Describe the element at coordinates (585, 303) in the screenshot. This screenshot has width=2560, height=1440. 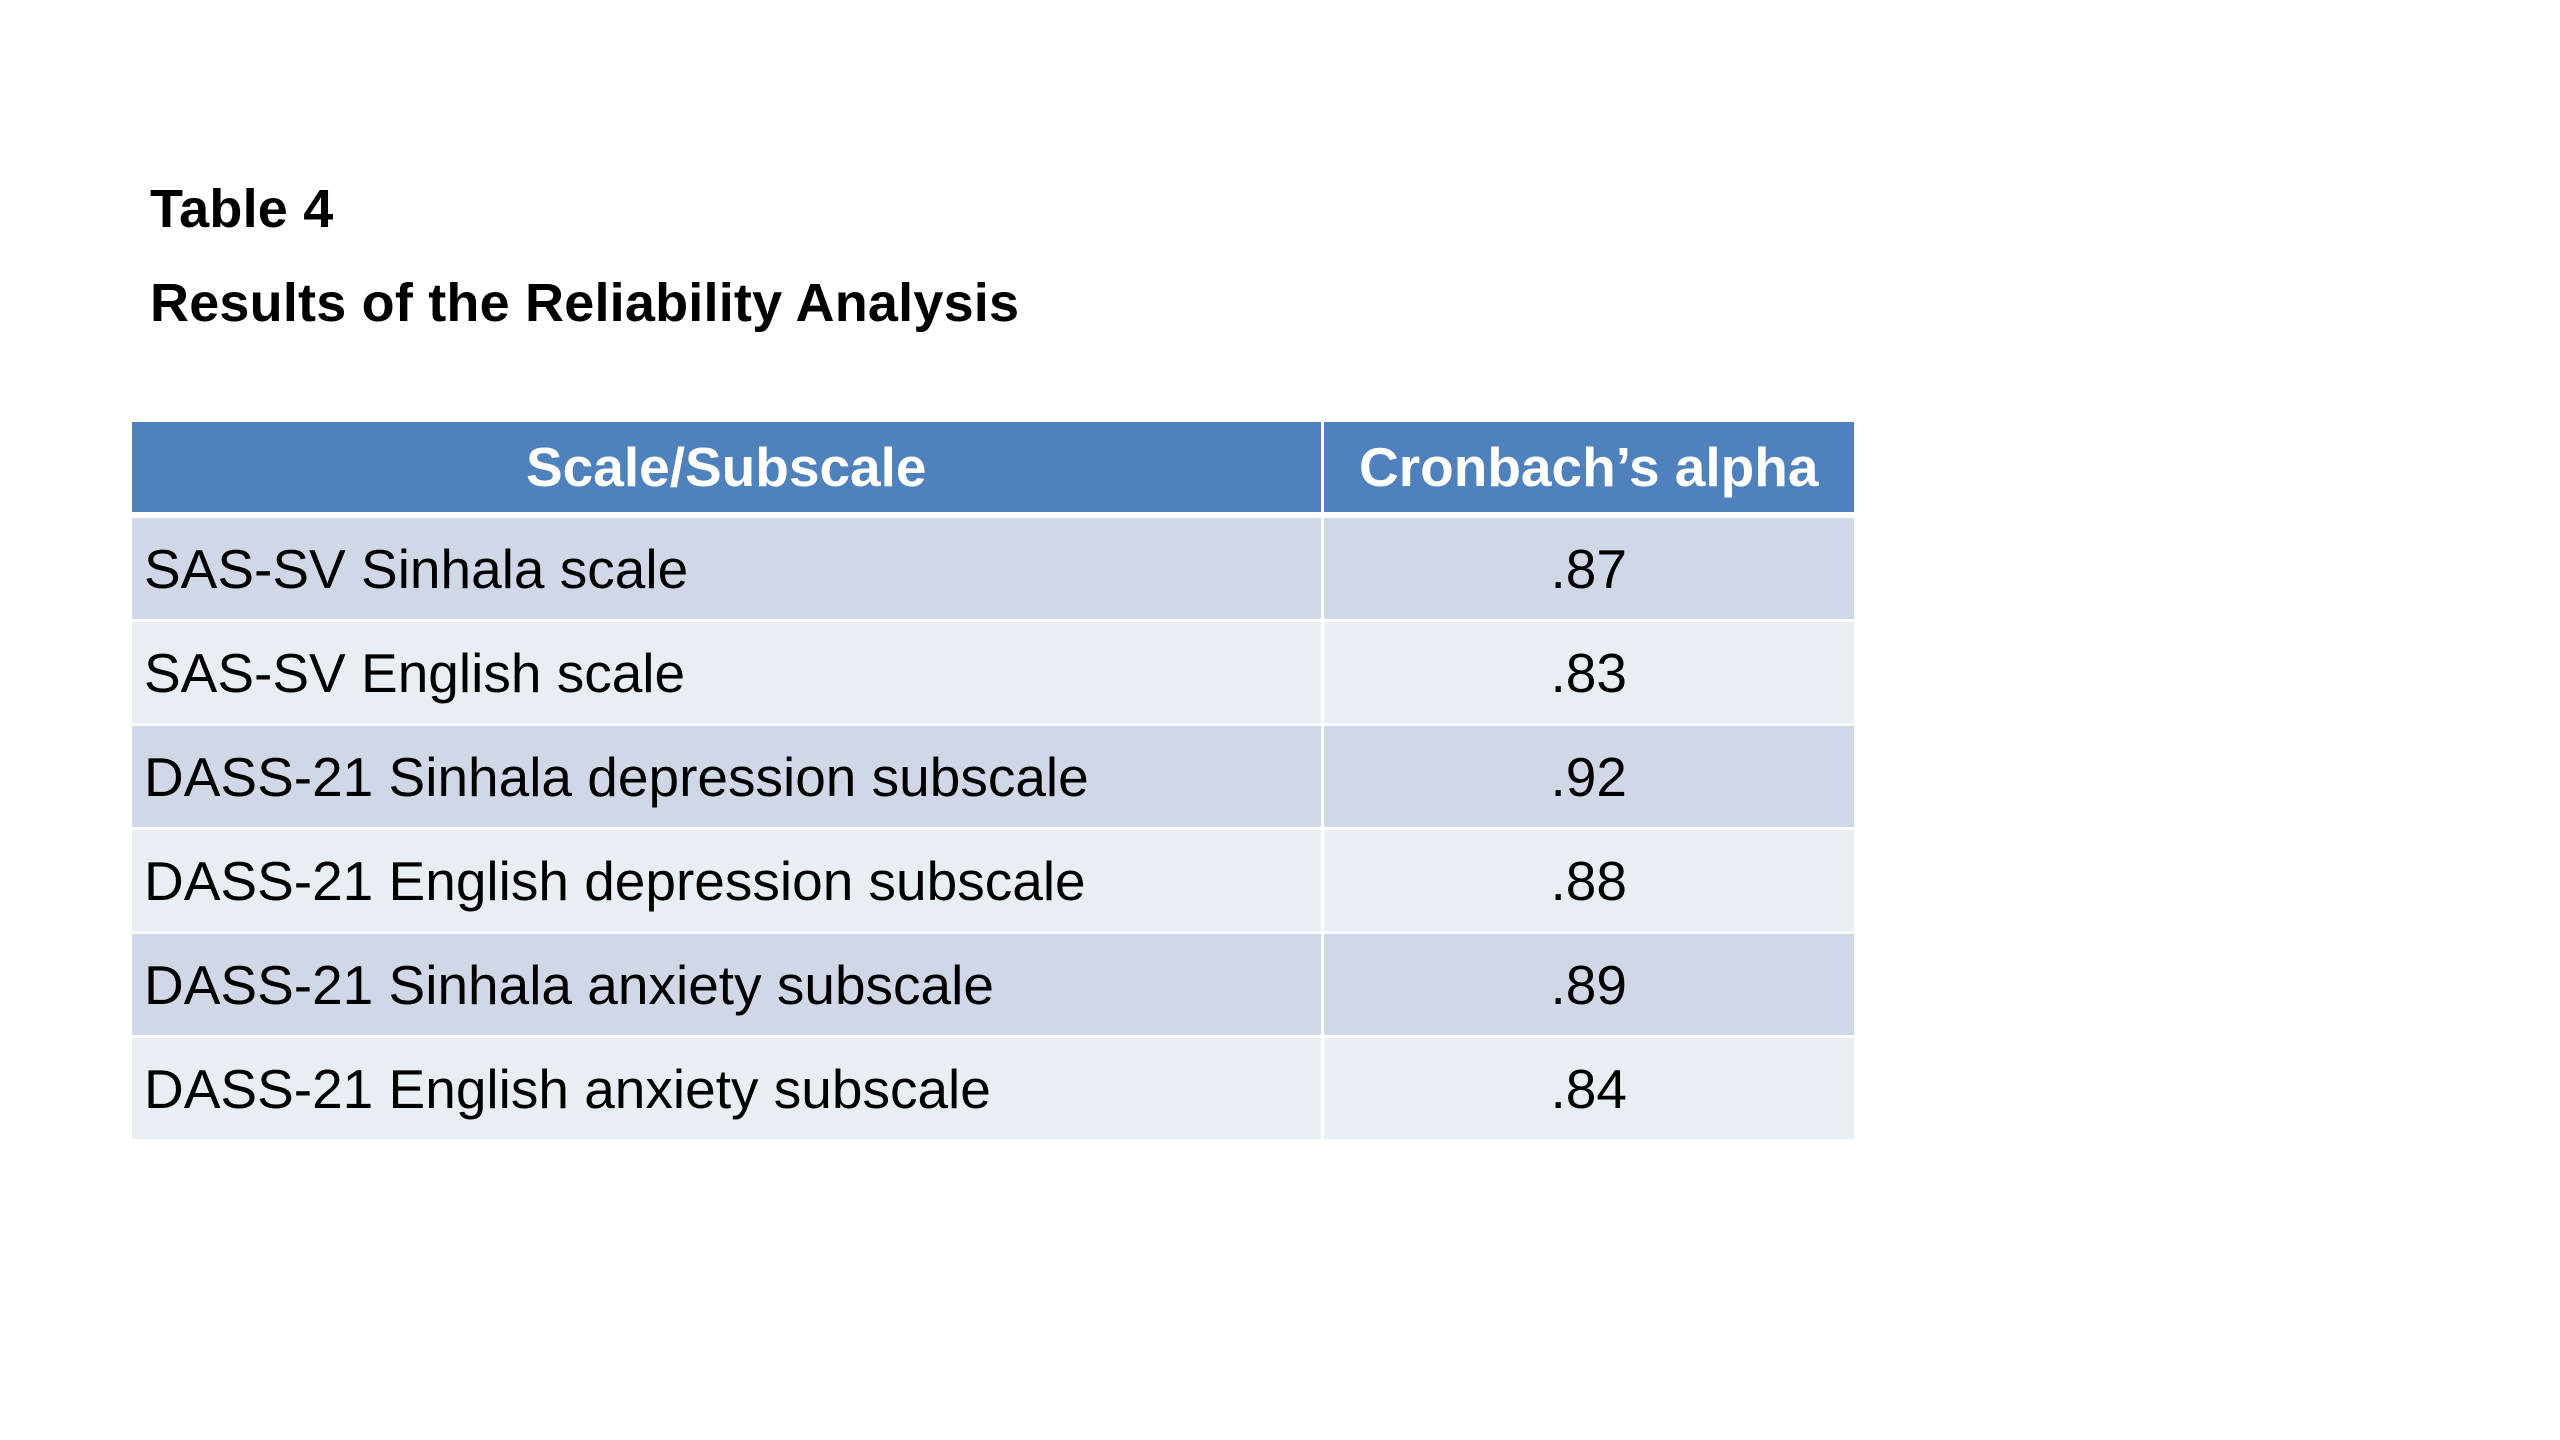
I see `table-caption: Results of the Reliability Analysis` at that location.